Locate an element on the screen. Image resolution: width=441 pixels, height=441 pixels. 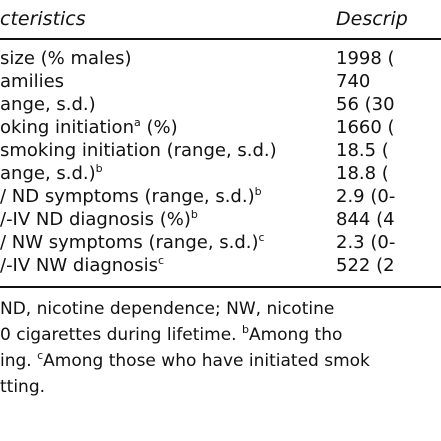
row-label: / NW symptoms (range, s.d.)c is located at coordinates (132, 242).